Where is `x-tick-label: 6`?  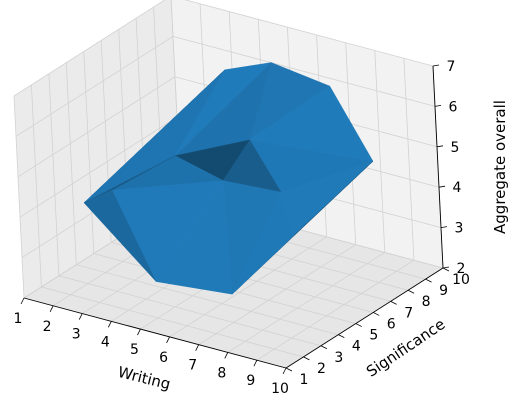
x-tick-label: 6 is located at coordinates (163, 358).